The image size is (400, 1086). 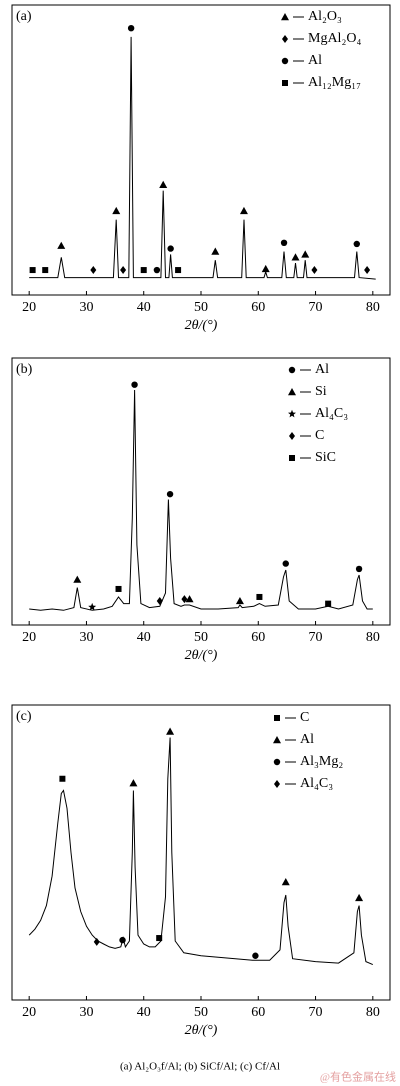 I want to click on caption: (a) Al₂O₃f/Al; (b) SiCf/Al; (c) Cf/Al, so click(x=200, y=1067).